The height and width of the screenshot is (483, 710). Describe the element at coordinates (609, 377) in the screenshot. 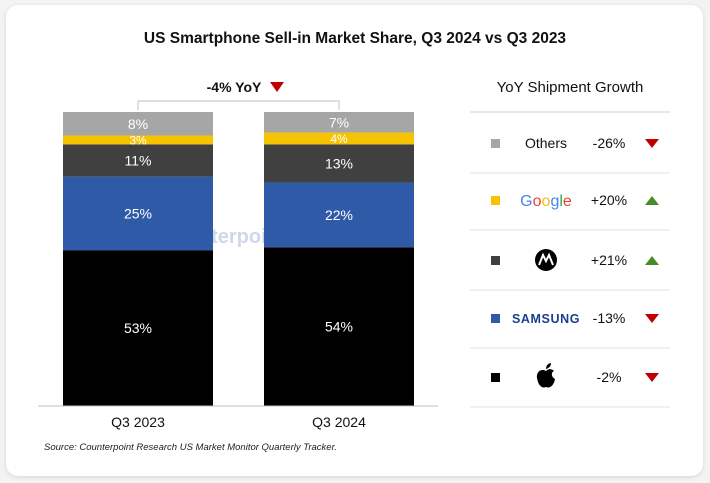

I see `legend-growth-apple: -2%` at that location.